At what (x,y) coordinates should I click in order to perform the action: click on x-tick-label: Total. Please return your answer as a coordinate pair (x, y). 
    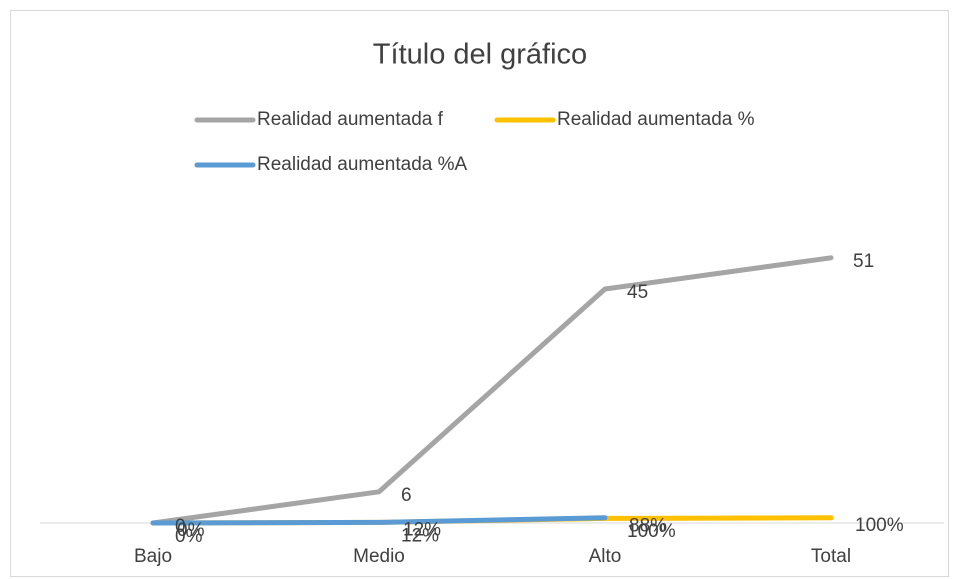
    Looking at the image, I should click on (831, 556).